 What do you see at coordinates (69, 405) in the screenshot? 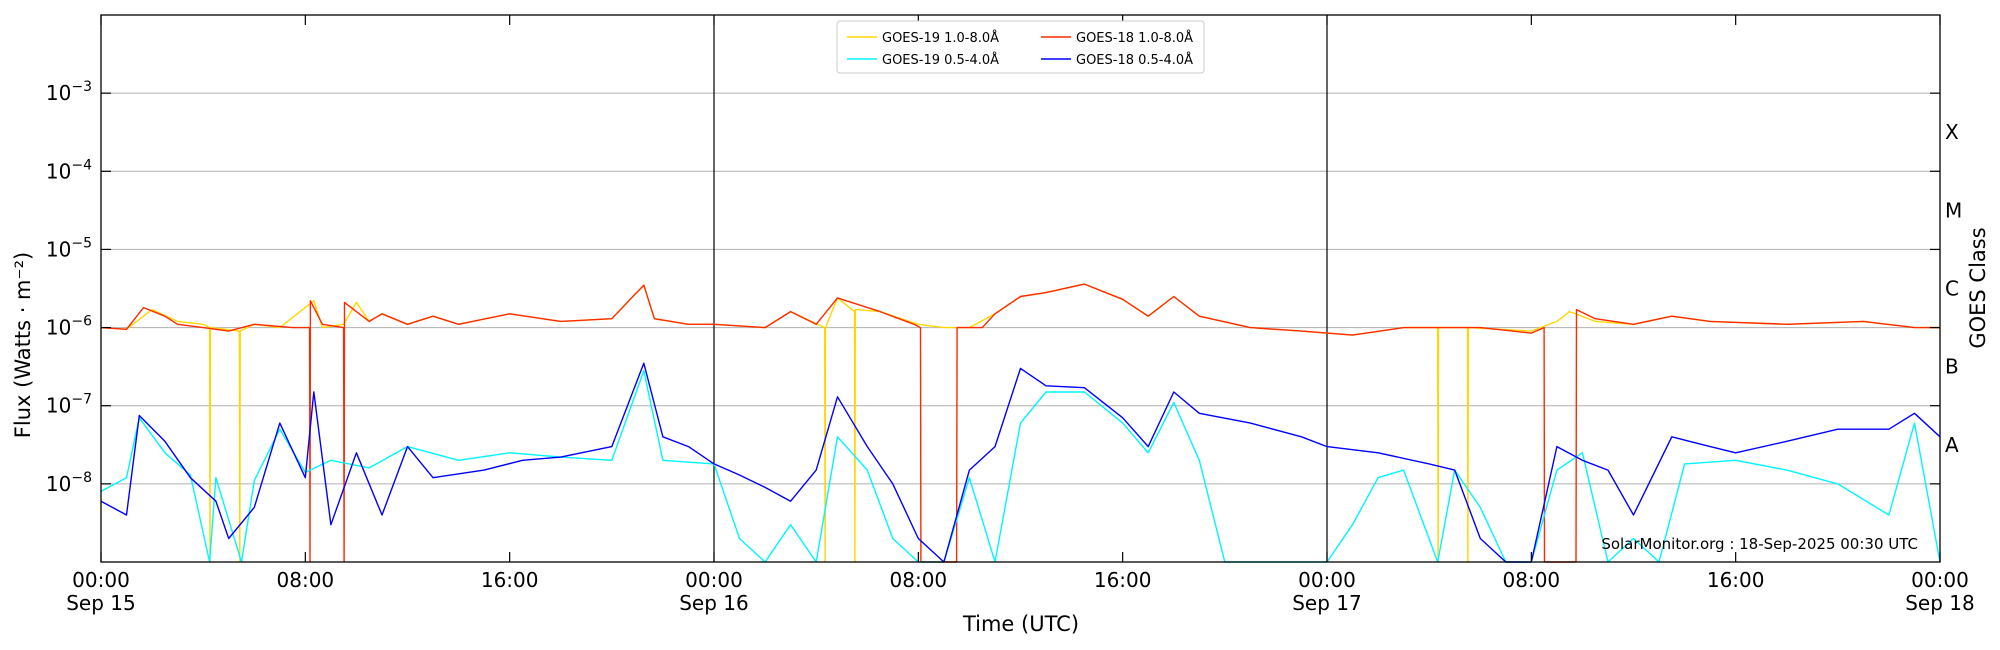
I see `y-tick-label: 10⁻⁷` at bounding box center [69, 405].